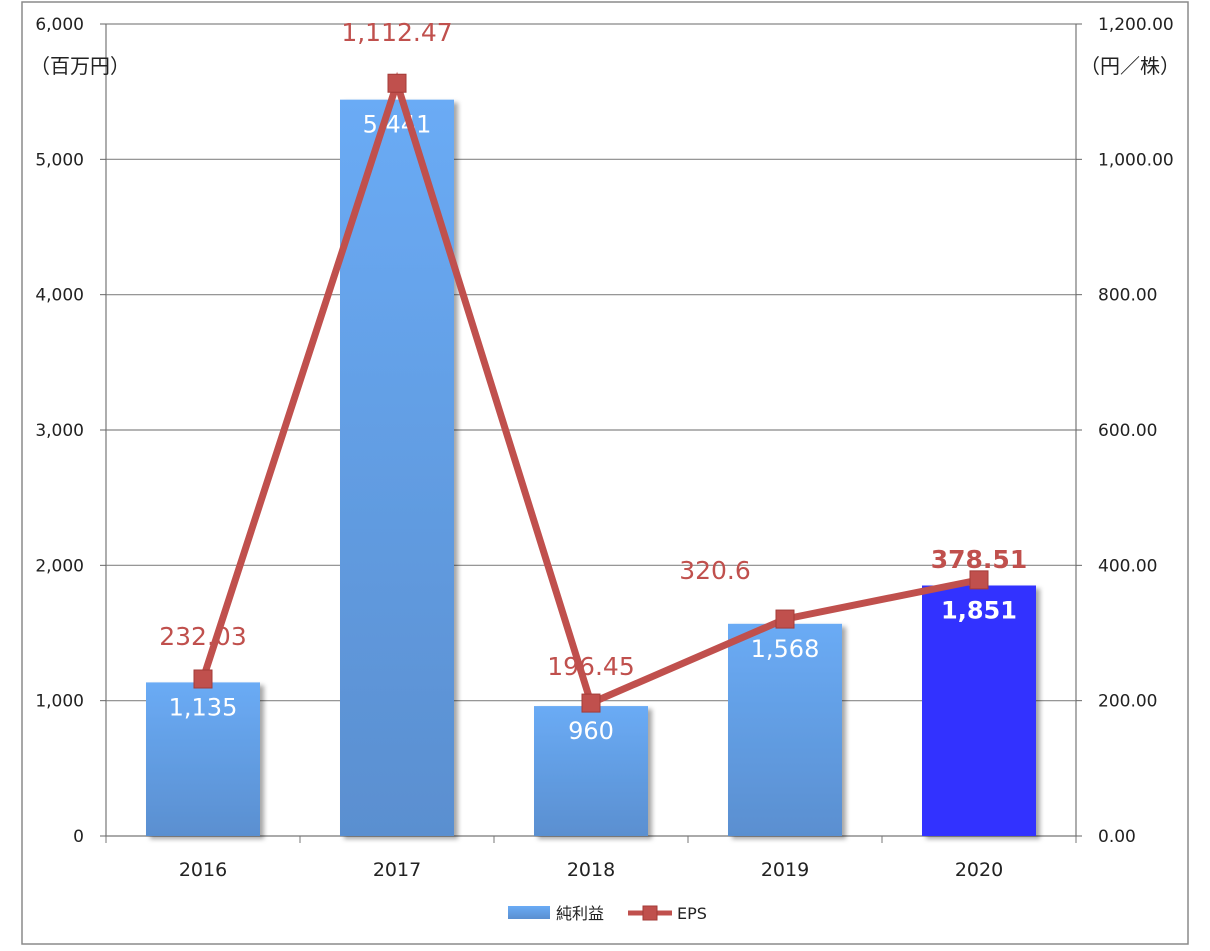  What do you see at coordinates (715, 570) in the screenshot?
I see `eps-label-2019: 320.6` at bounding box center [715, 570].